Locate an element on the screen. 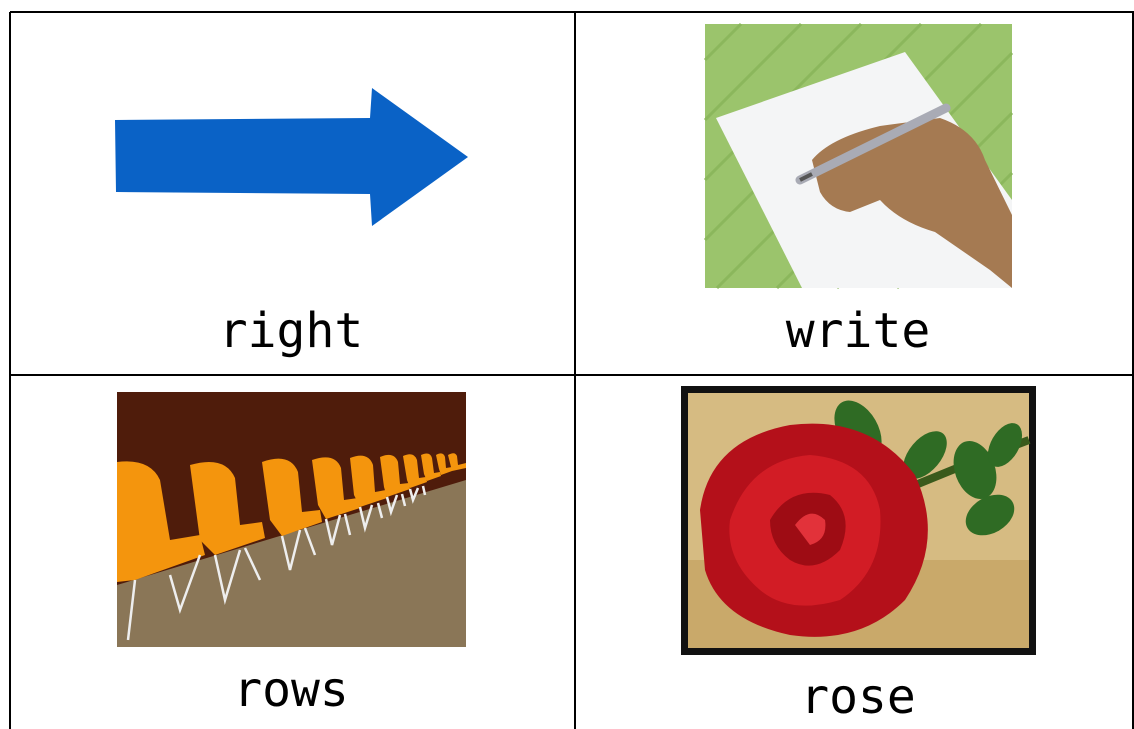 The width and height of the screenshot is (1134, 729). rows-picture is located at coordinates (291, 519).